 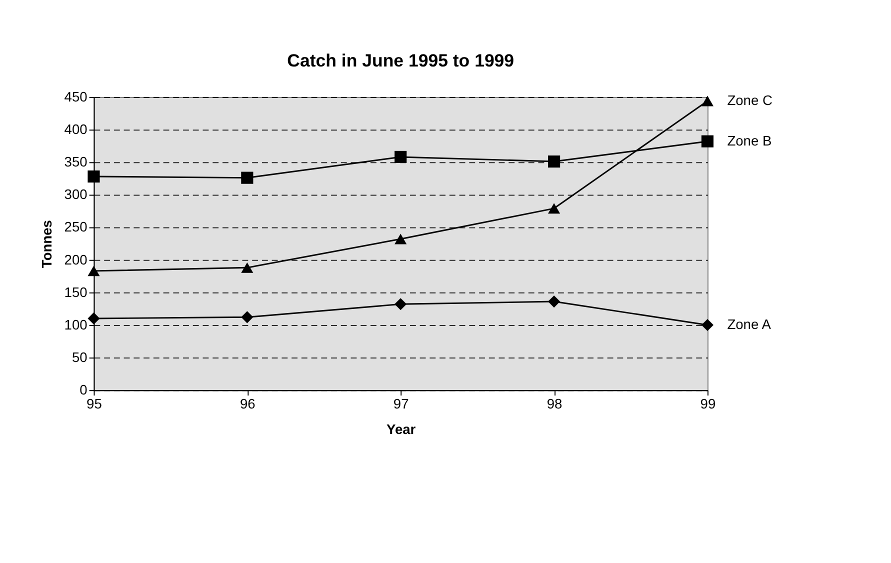 What do you see at coordinates (76, 226) in the screenshot?
I see `y-tick-label: 250` at bounding box center [76, 226].